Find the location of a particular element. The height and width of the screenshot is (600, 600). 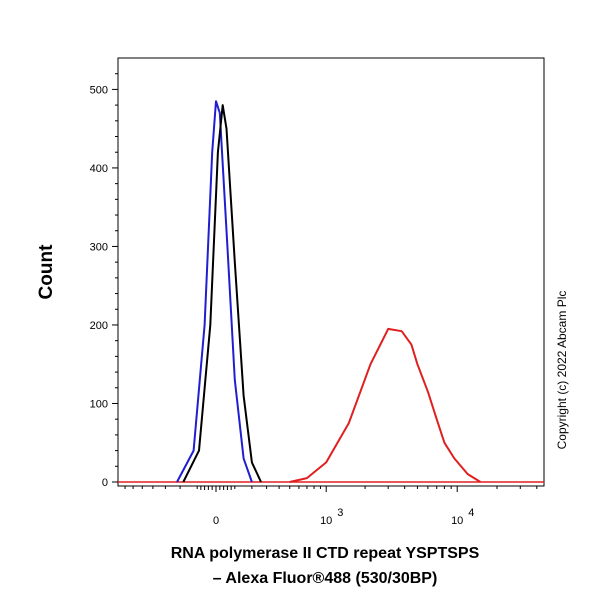

y-axis-title: Count is located at coordinates (46, 272).